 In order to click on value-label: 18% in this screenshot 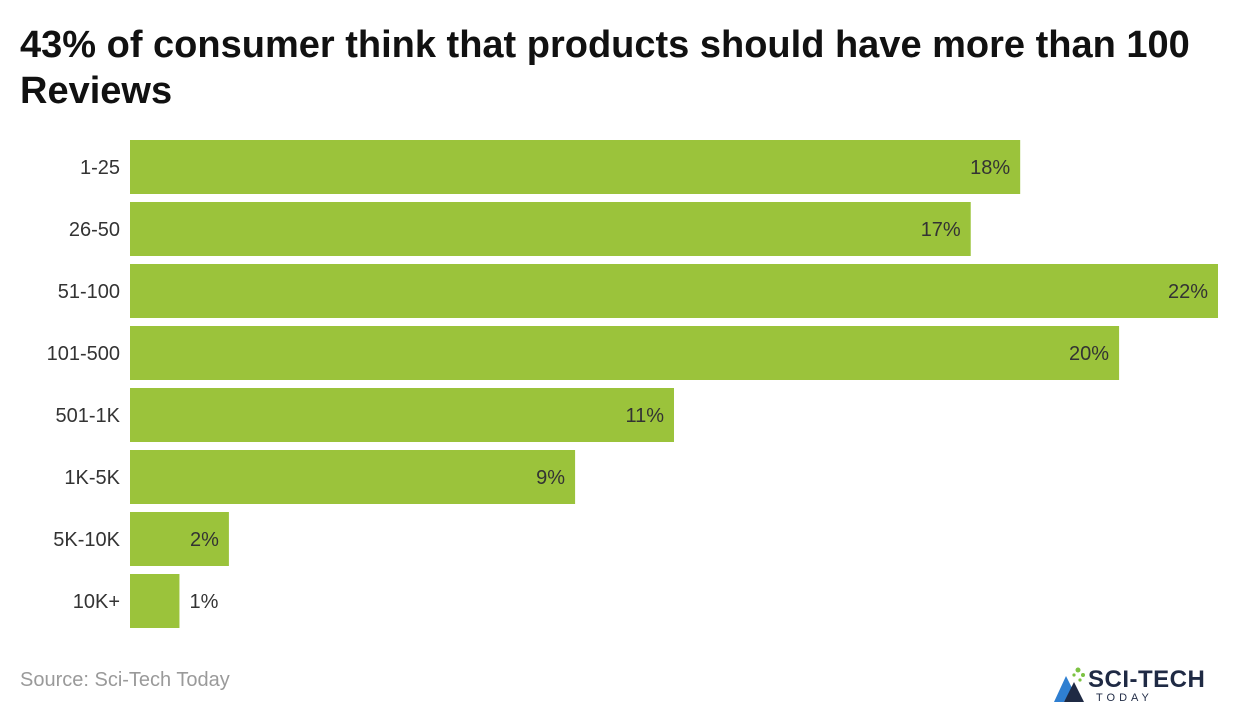, I will do `click(990, 168)`.